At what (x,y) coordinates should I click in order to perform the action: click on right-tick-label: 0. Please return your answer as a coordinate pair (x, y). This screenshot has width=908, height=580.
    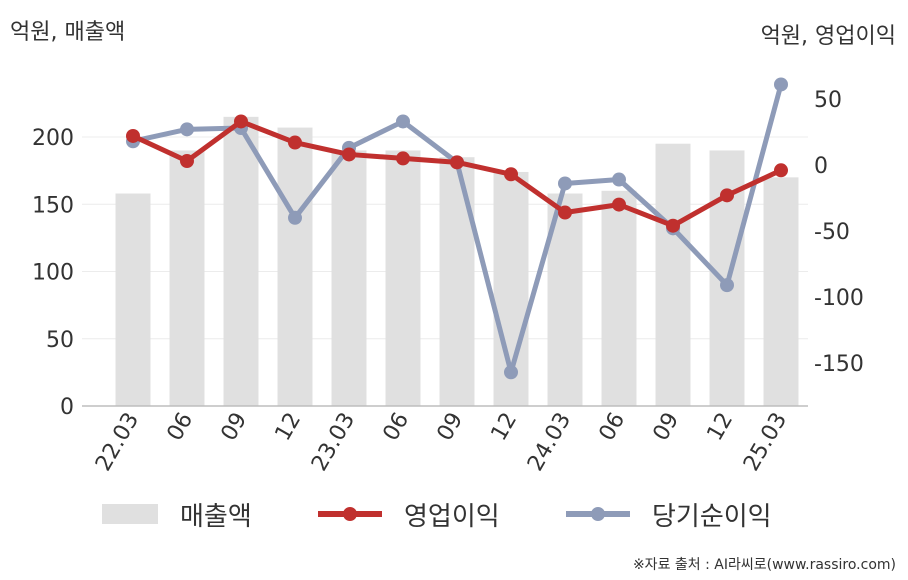
    Looking at the image, I should click on (821, 166).